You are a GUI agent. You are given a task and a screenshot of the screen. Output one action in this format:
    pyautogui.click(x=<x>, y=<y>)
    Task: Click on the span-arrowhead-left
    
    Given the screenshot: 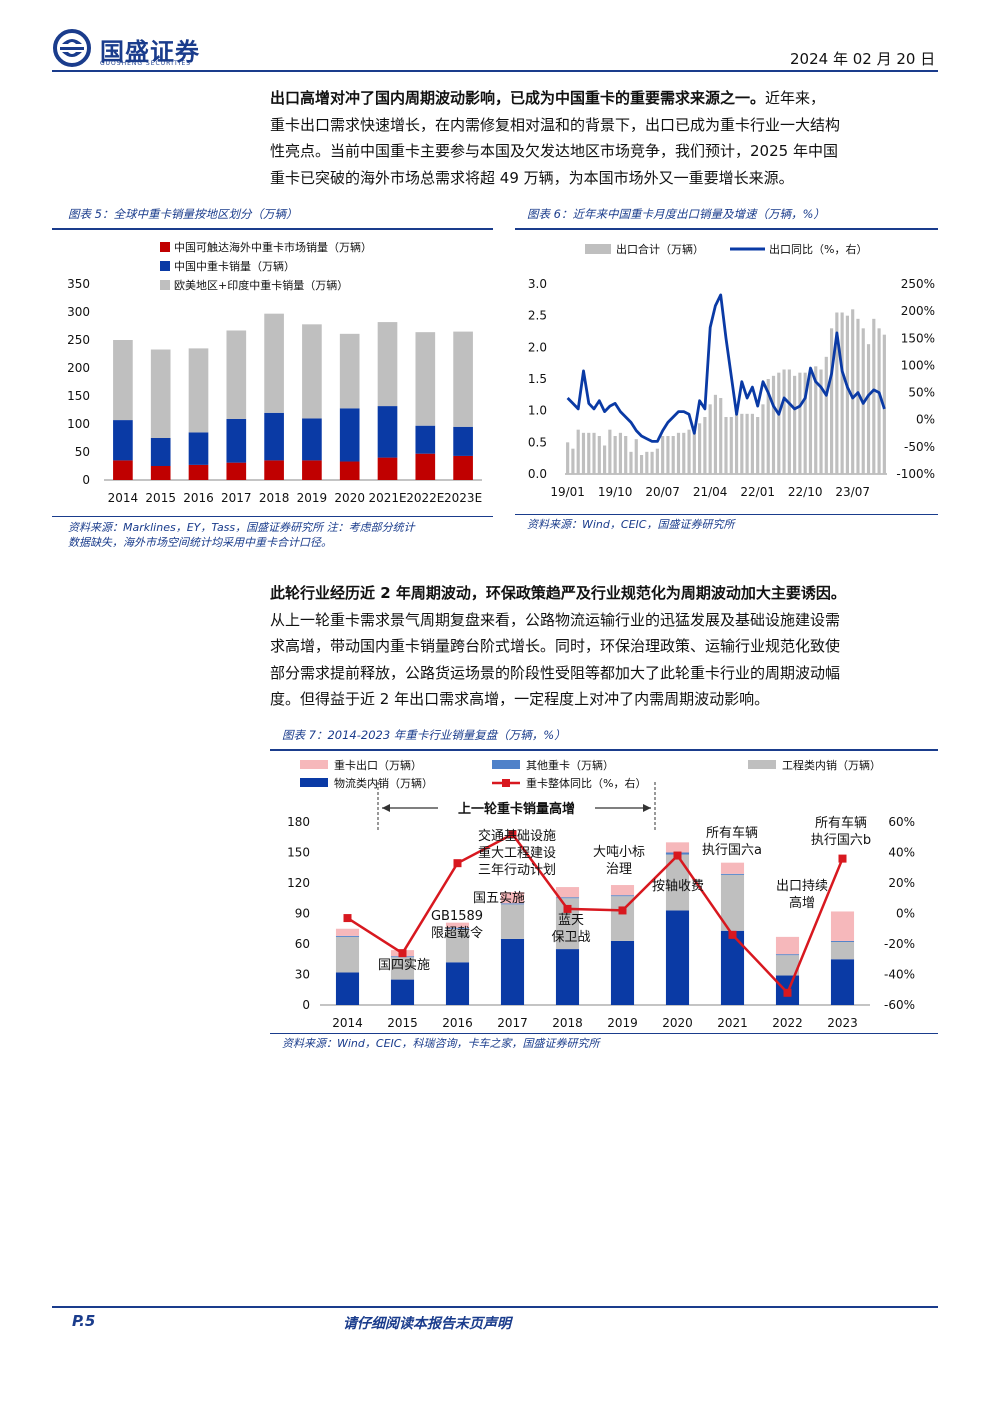 What is the action you would take?
    pyautogui.click(x=386, y=808)
    